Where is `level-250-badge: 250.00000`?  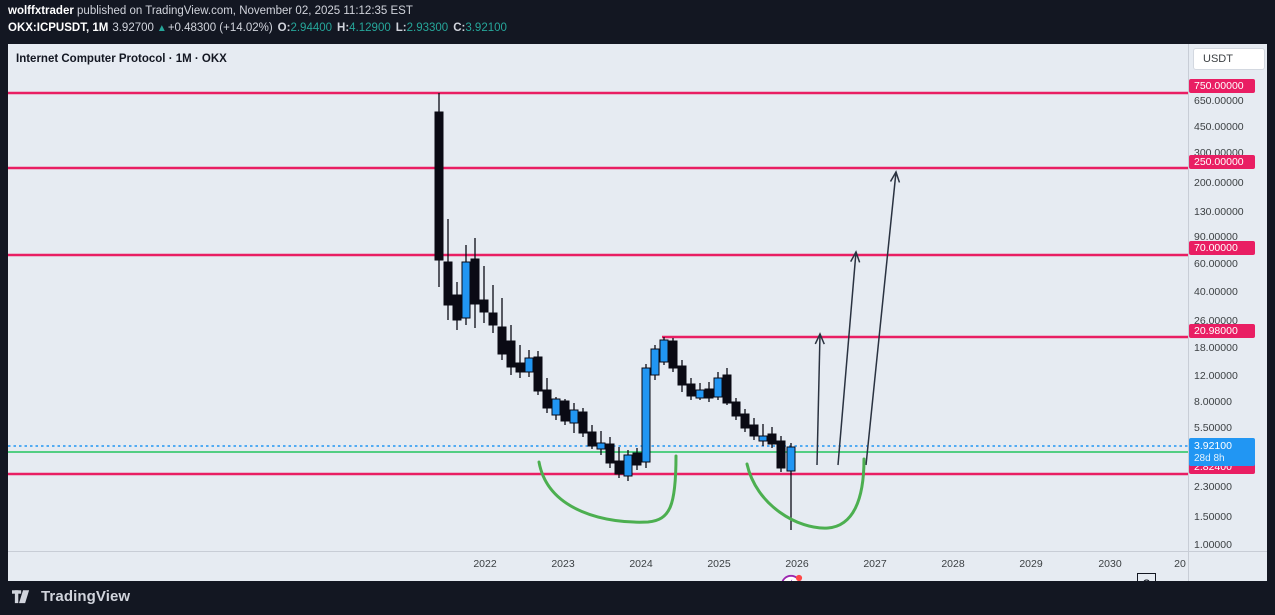
level-250-badge: 250.00000 is located at coordinates (1222, 162).